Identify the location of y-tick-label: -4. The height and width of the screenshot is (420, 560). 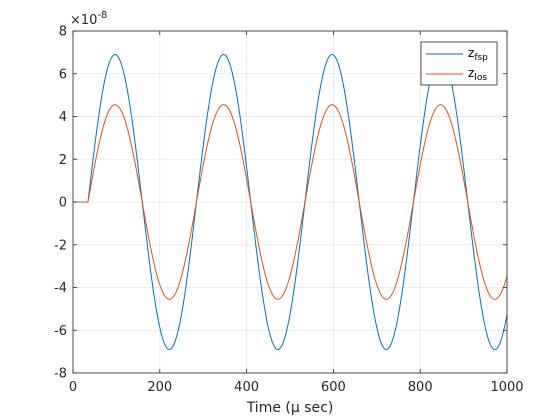
(60, 288).